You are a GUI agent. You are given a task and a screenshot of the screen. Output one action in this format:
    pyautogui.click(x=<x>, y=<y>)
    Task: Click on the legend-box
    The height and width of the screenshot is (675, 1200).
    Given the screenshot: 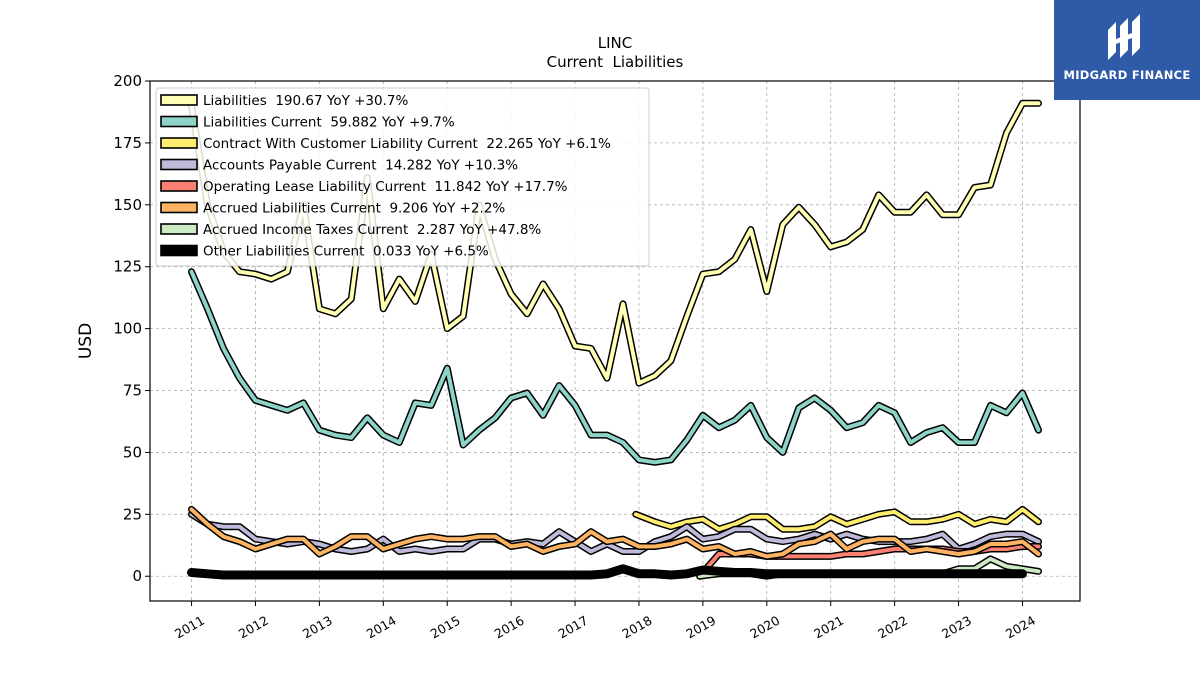 What is the action you would take?
    pyautogui.click(x=402, y=177)
    